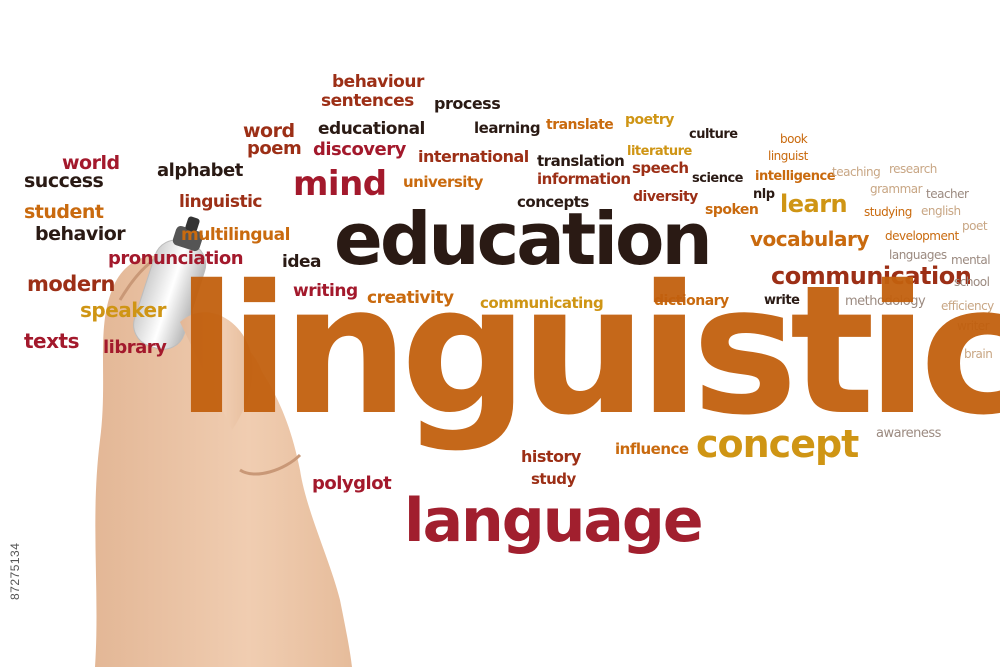 This screenshot has width=1000, height=667. What do you see at coordinates (367, 101) in the screenshot?
I see `word-sentences: sentences` at bounding box center [367, 101].